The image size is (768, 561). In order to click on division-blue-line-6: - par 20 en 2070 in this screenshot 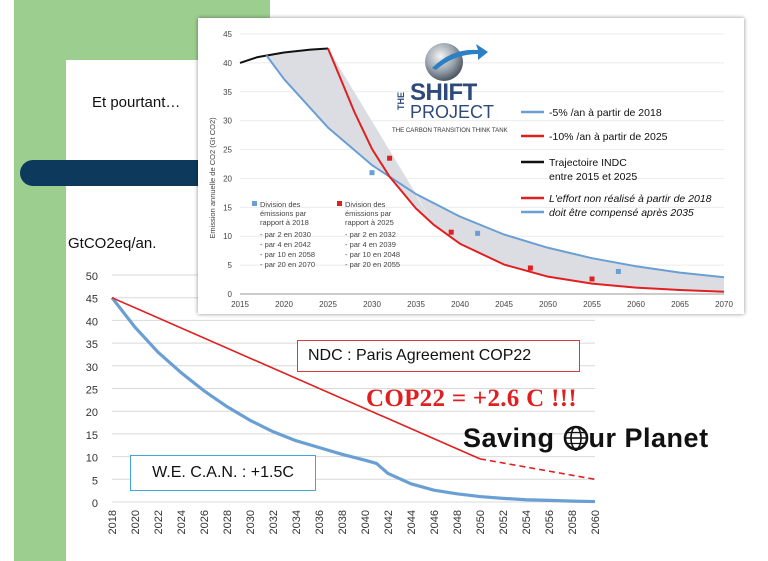, I will do `click(287, 264)`.